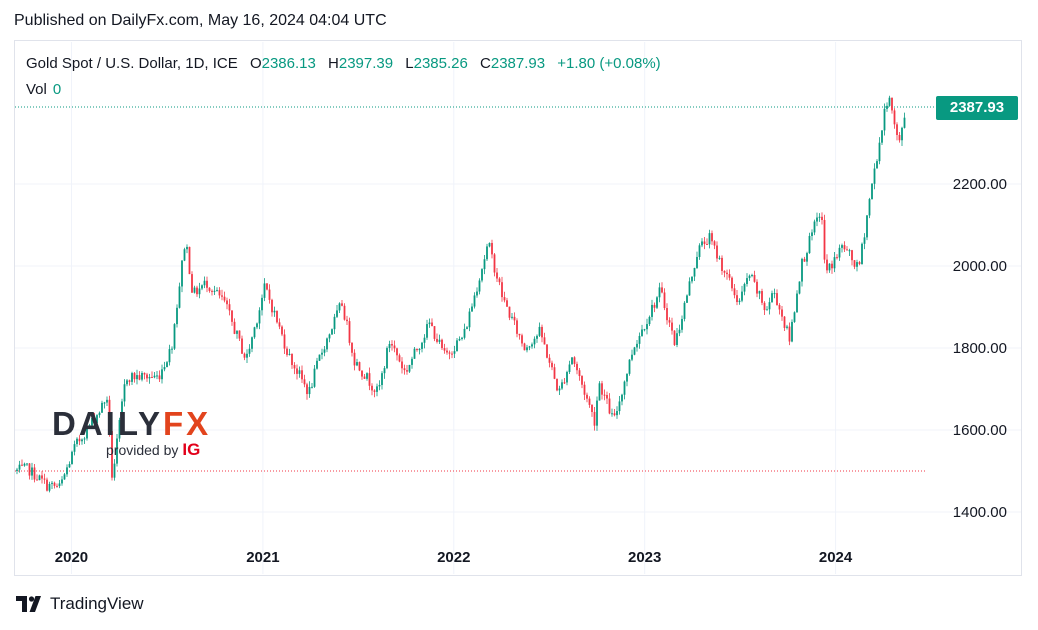  Describe the element at coordinates (518, 63) in the screenshot. I see `legend-close: 2387.93` at that location.